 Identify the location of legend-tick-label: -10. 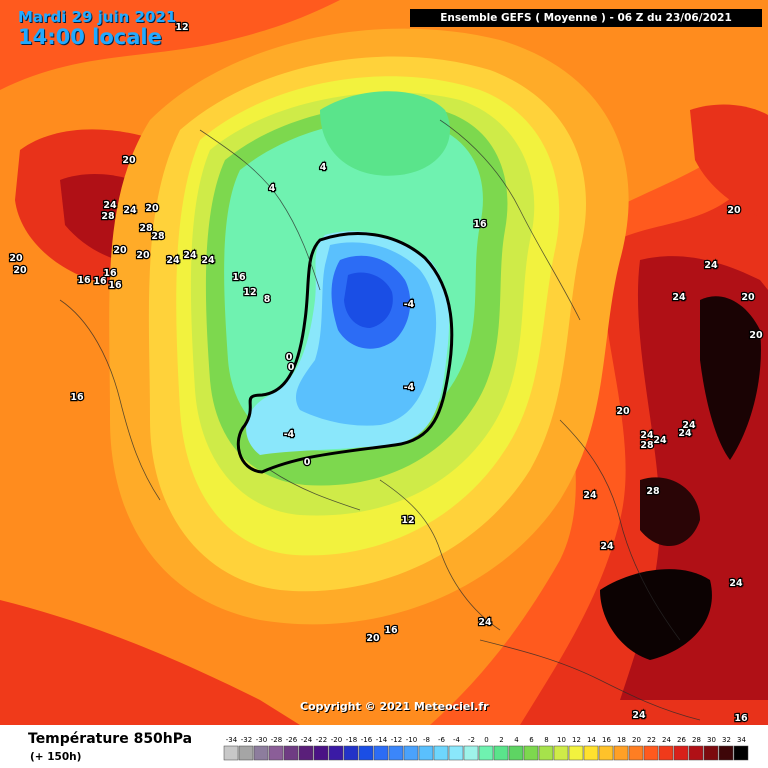
(411, 740).